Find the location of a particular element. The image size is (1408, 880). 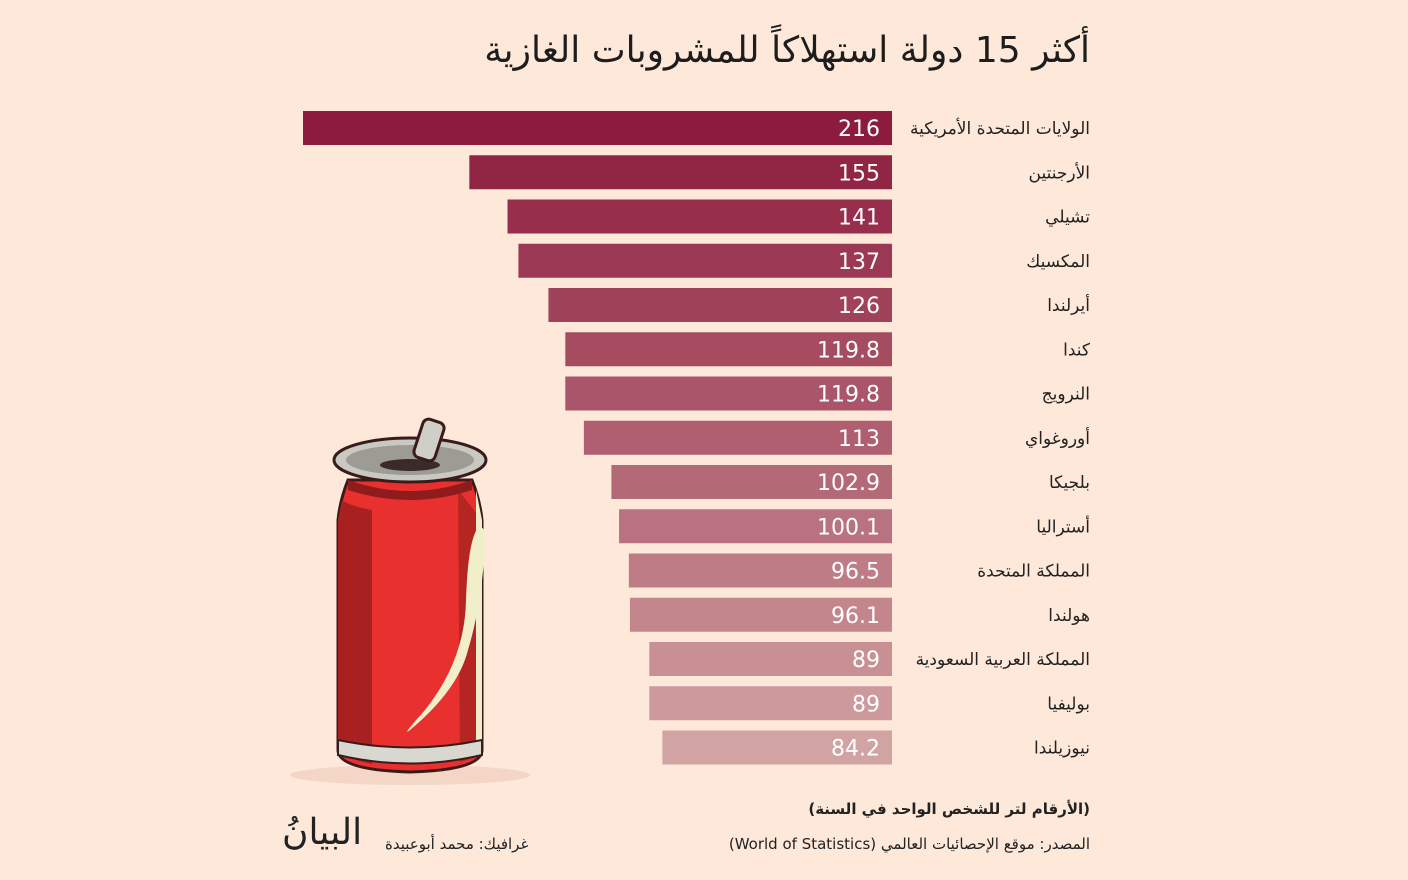

graphic-credit: غرافيك: محمد أبوعبيدة is located at coordinates (457, 844).